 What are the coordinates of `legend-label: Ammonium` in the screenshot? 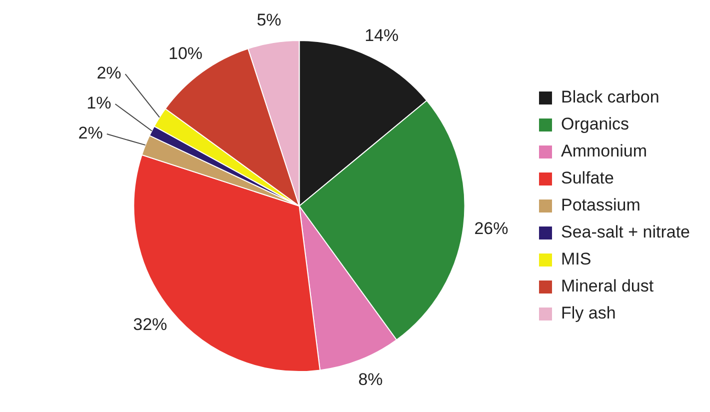 It's located at (604, 151).